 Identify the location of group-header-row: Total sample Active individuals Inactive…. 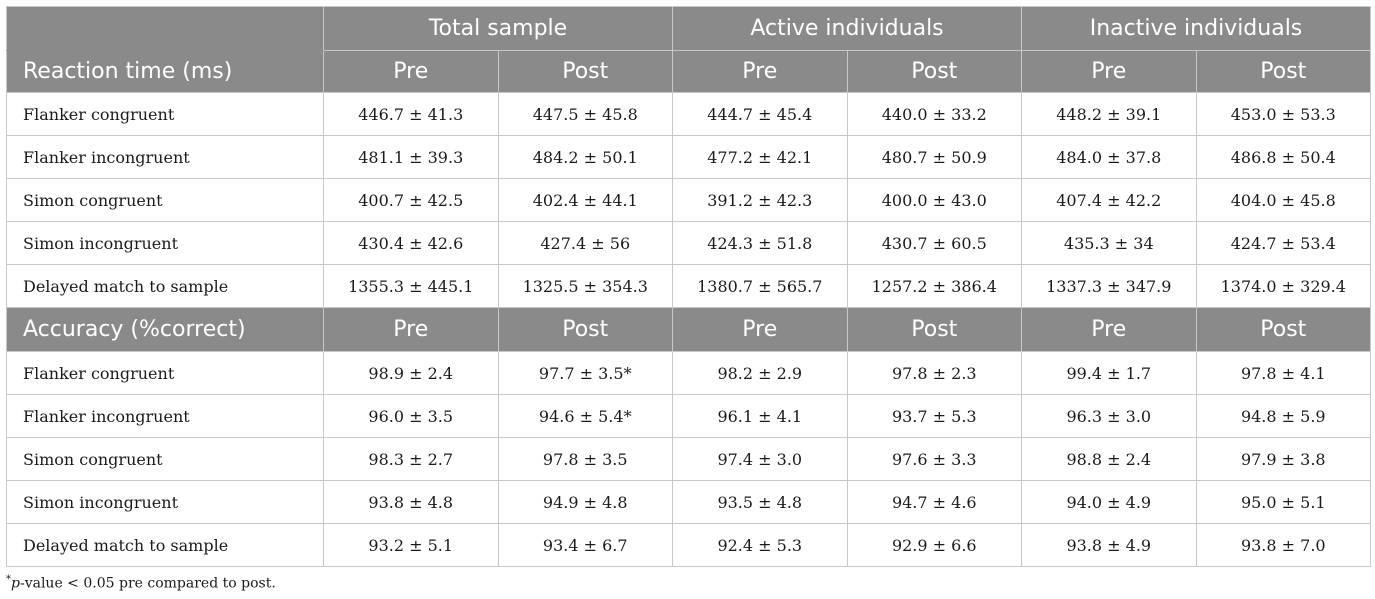
(689, 28).